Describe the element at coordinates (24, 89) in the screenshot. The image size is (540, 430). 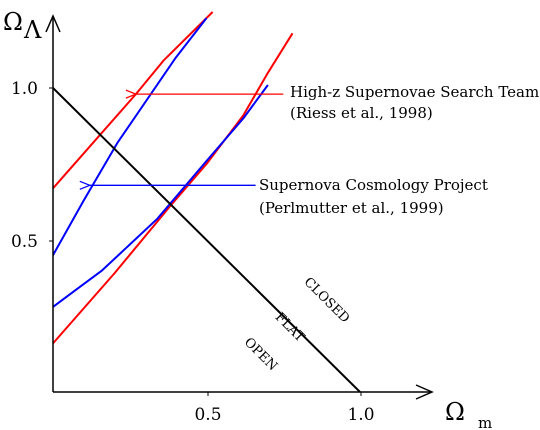
I see `y-tick-label: 1.0` at that location.